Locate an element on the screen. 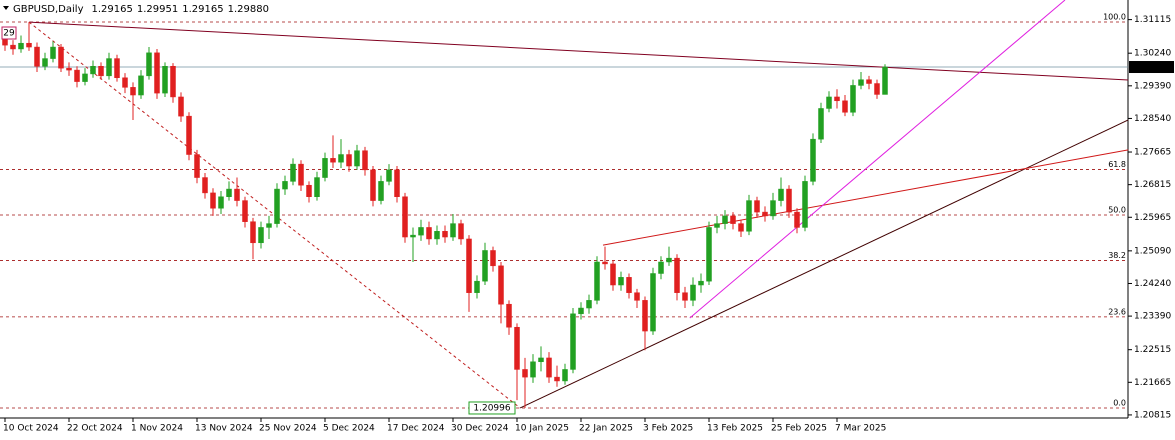 This screenshot has width=1175, height=440. menu-arrow is located at coordinates (6, 8).